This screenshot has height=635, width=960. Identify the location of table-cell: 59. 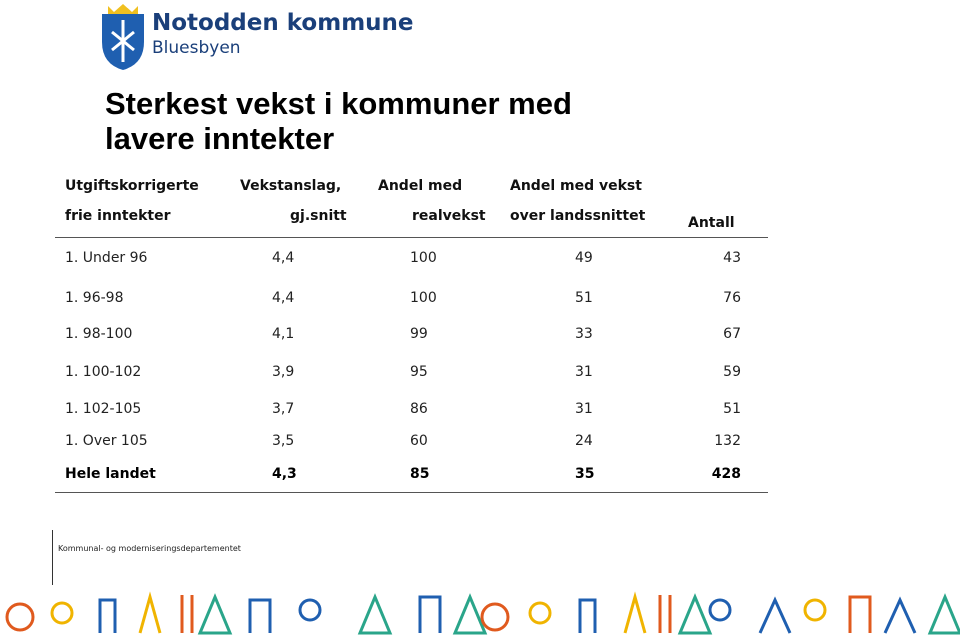
(732, 372).